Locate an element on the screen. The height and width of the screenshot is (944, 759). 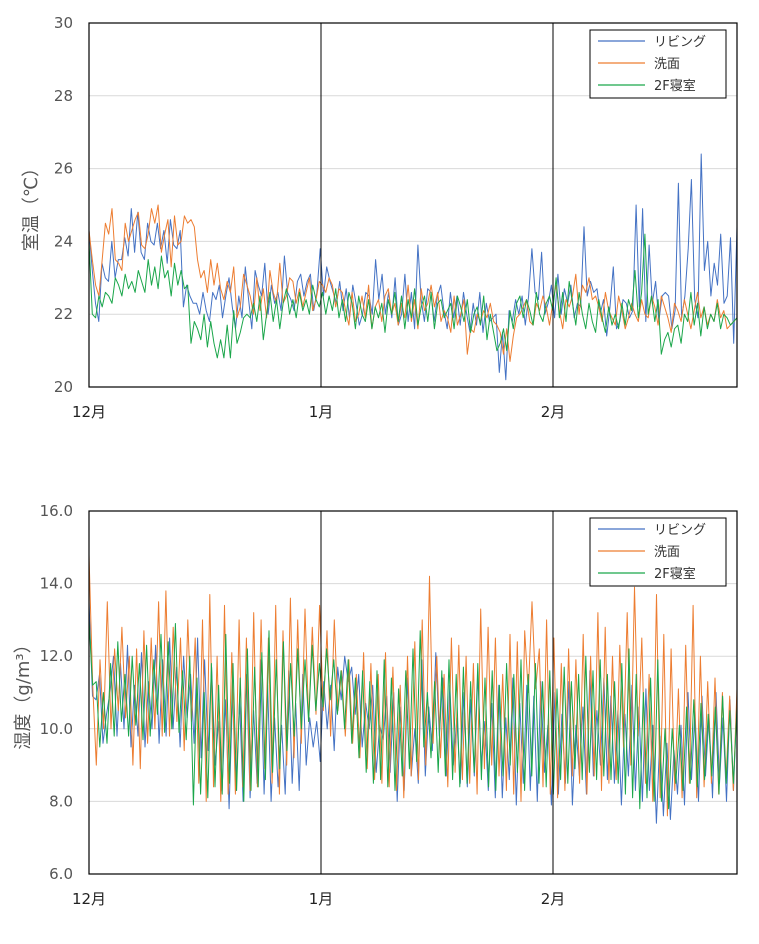
y-tick-label: 16.0 is located at coordinates (56, 511).